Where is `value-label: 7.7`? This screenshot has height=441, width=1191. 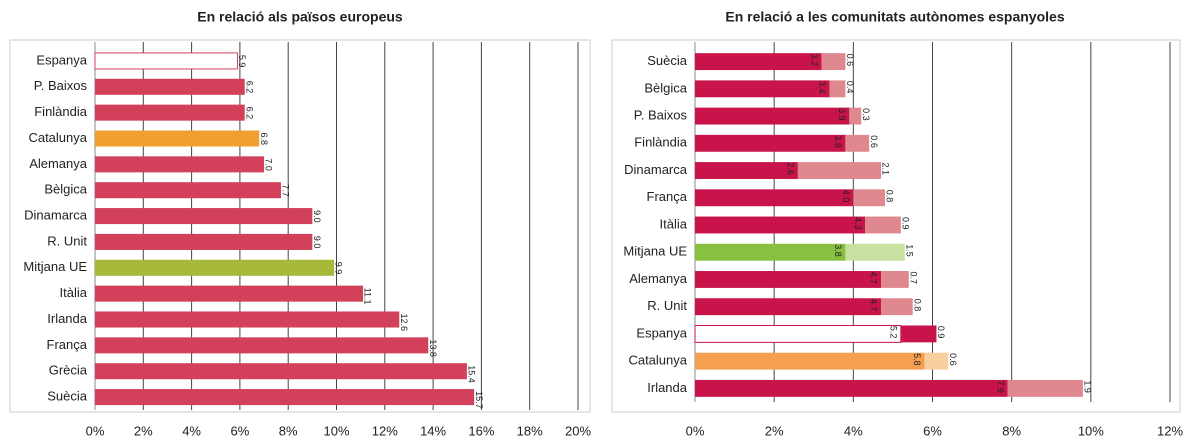
value-label: 7.7 is located at coordinates (286, 190).